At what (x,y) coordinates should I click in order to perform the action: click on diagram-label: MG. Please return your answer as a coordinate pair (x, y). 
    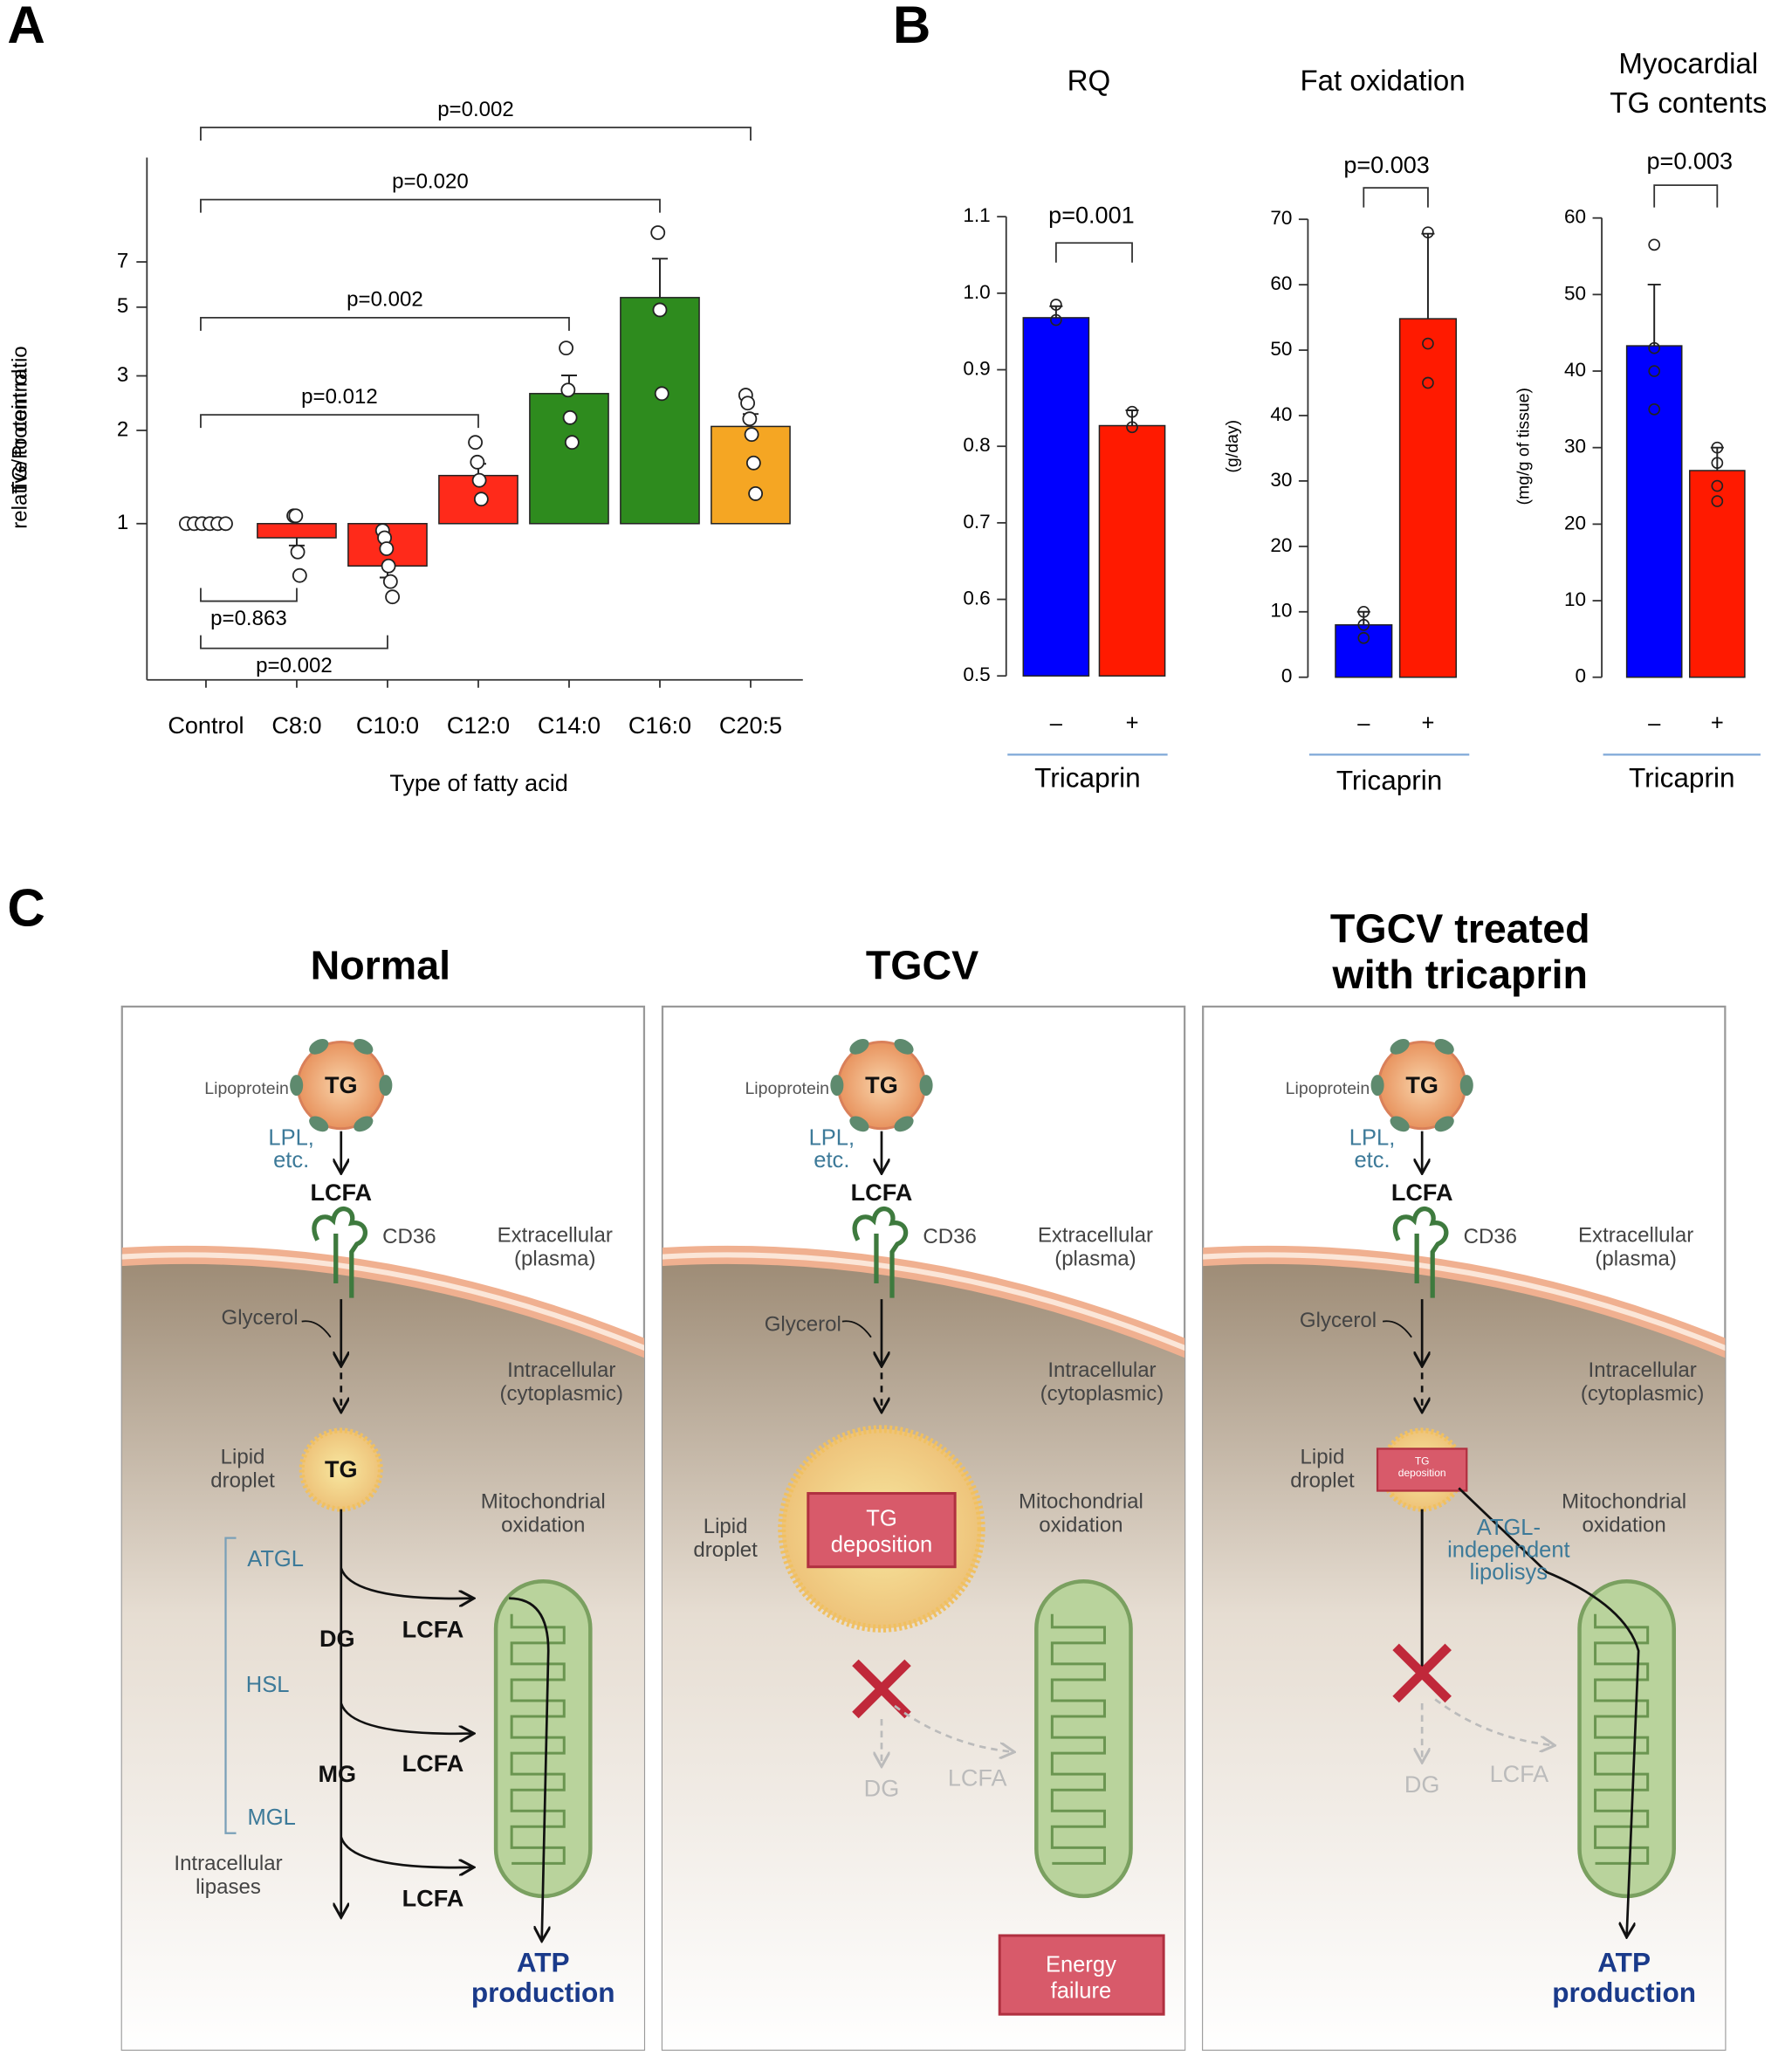
    Looking at the image, I should click on (337, 1774).